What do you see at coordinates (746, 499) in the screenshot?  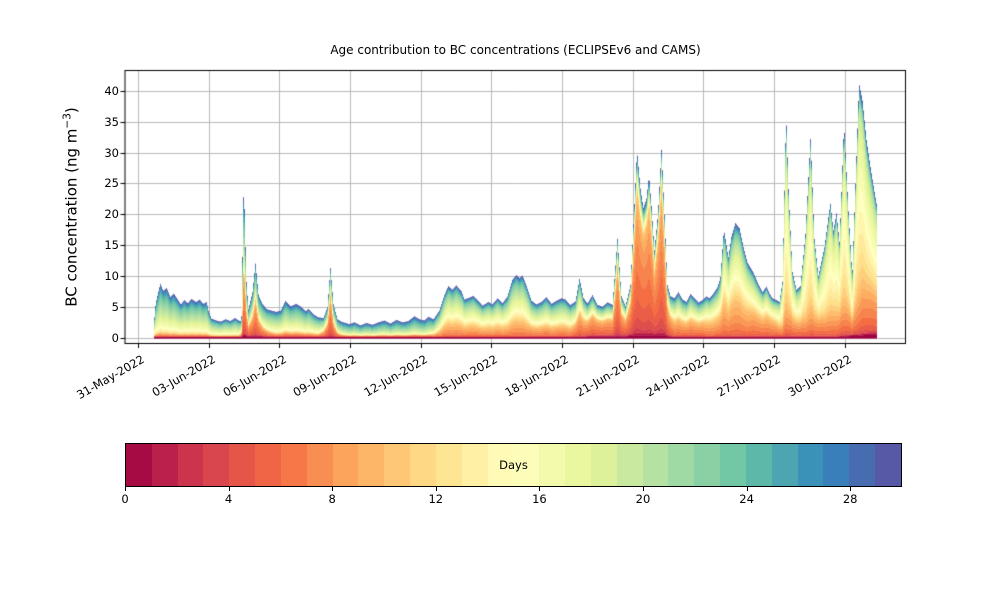 I see `colorbar-tick-label-24: 24` at bounding box center [746, 499].